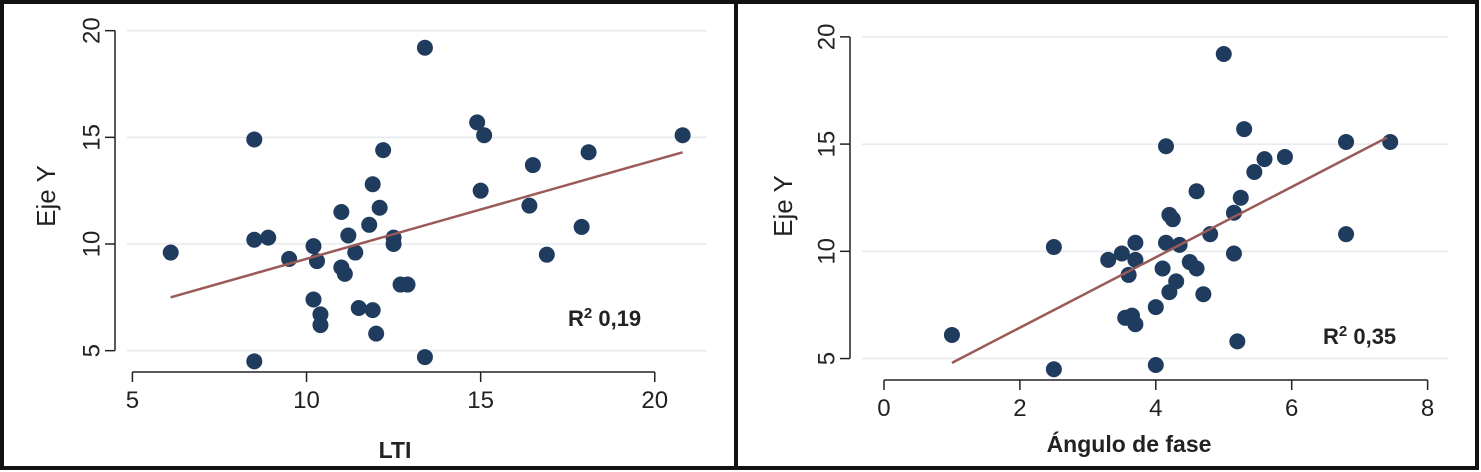 Image resolution: width=1481 pixels, height=472 pixels. What do you see at coordinates (1291, 408) in the screenshot?
I see `x-tick-label: 6` at bounding box center [1291, 408].